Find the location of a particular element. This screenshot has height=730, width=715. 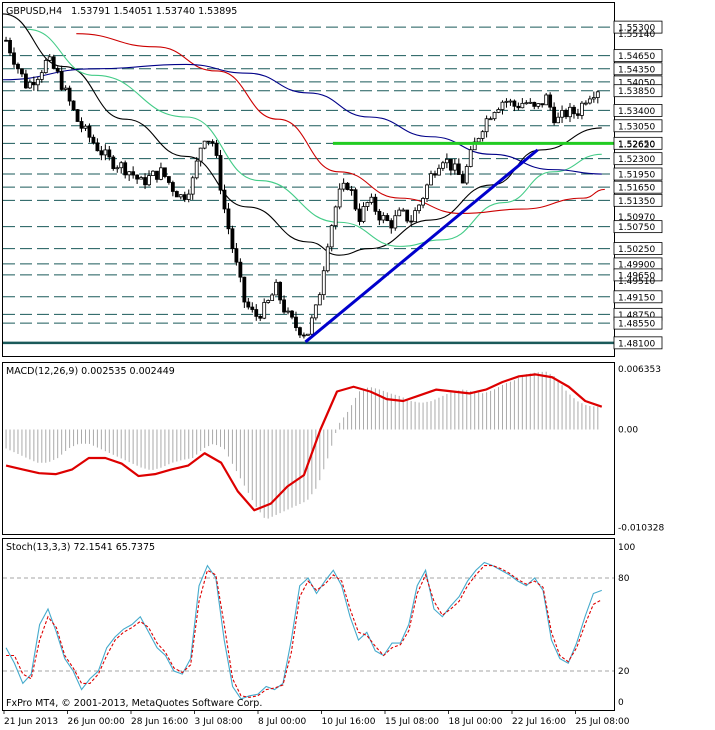

price-level-label: 1.49650 is located at coordinates (636, 276).